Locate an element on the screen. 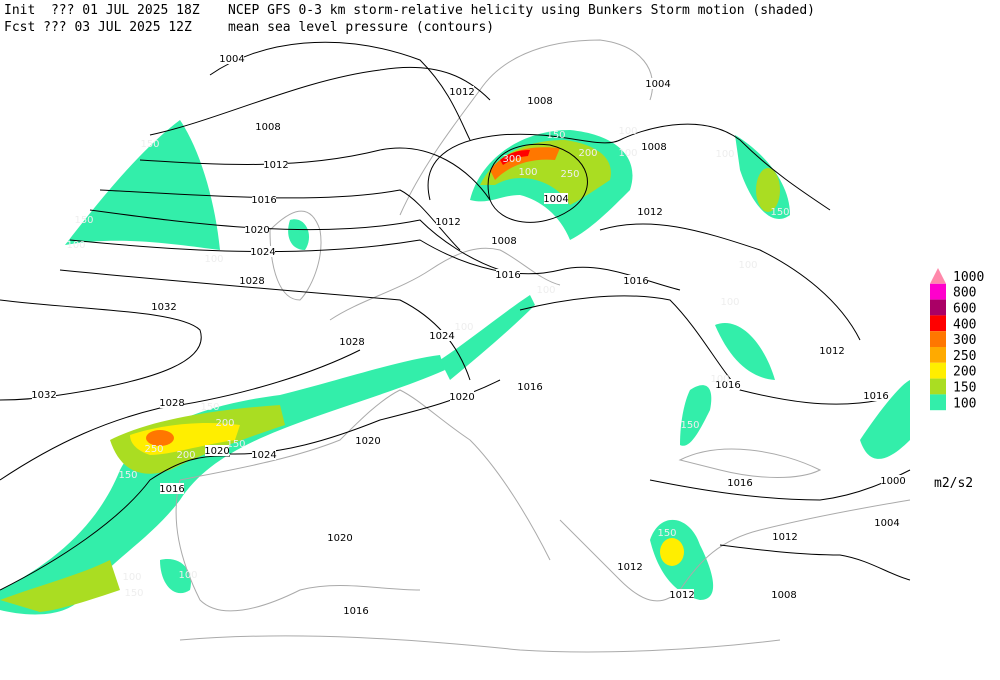 The image size is (1000, 680). helicity-label: 300 is located at coordinates (511, 159).